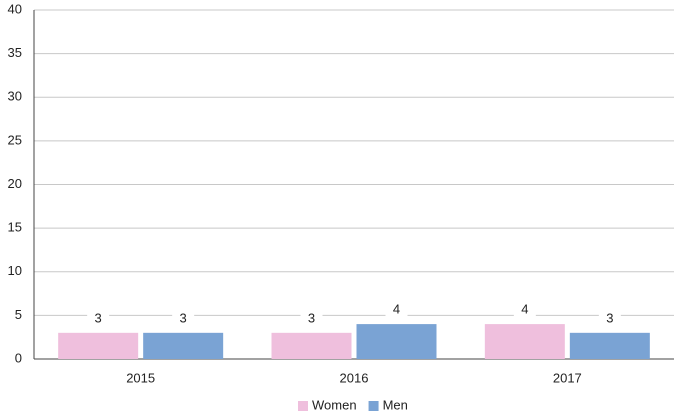  Describe the element at coordinates (15, 52) in the screenshot. I see `y-tick-label: 35` at that location.